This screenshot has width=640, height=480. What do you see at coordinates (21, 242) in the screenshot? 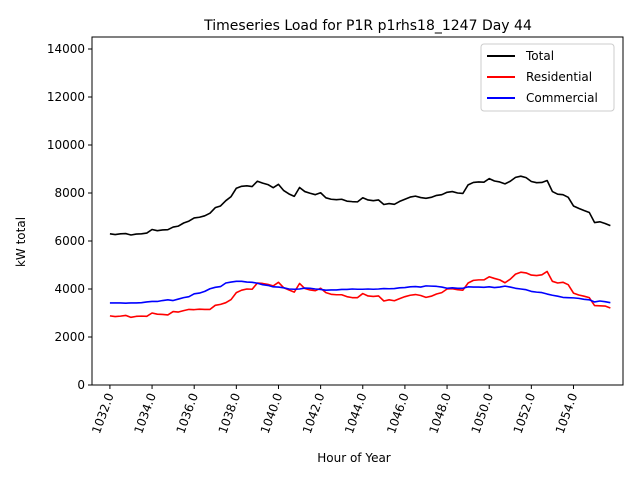
I see `y-axis-label: kW total` at bounding box center [21, 242].